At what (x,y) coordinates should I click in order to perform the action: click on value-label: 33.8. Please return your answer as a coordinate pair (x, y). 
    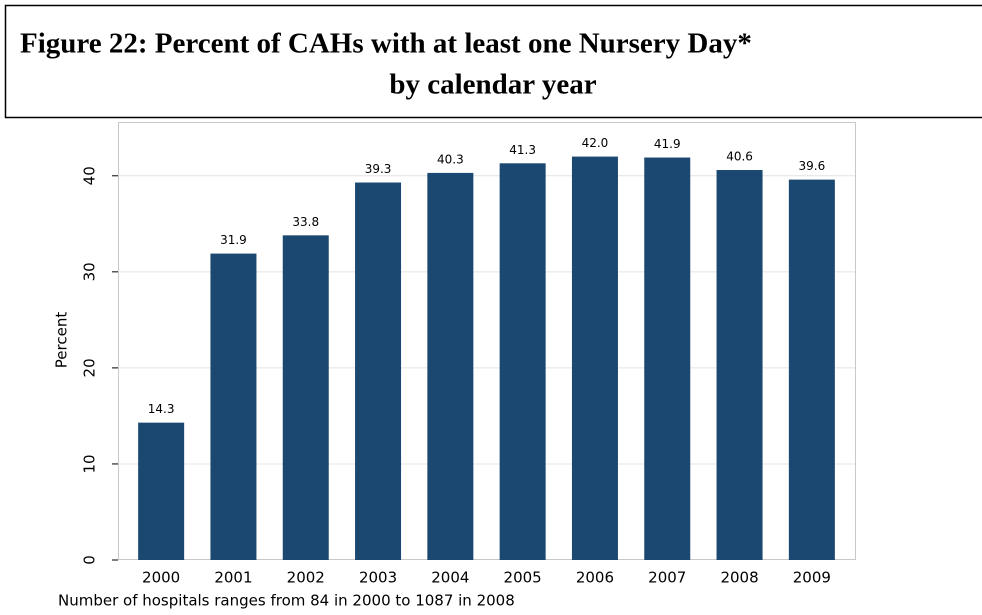
    Looking at the image, I should click on (305, 222).